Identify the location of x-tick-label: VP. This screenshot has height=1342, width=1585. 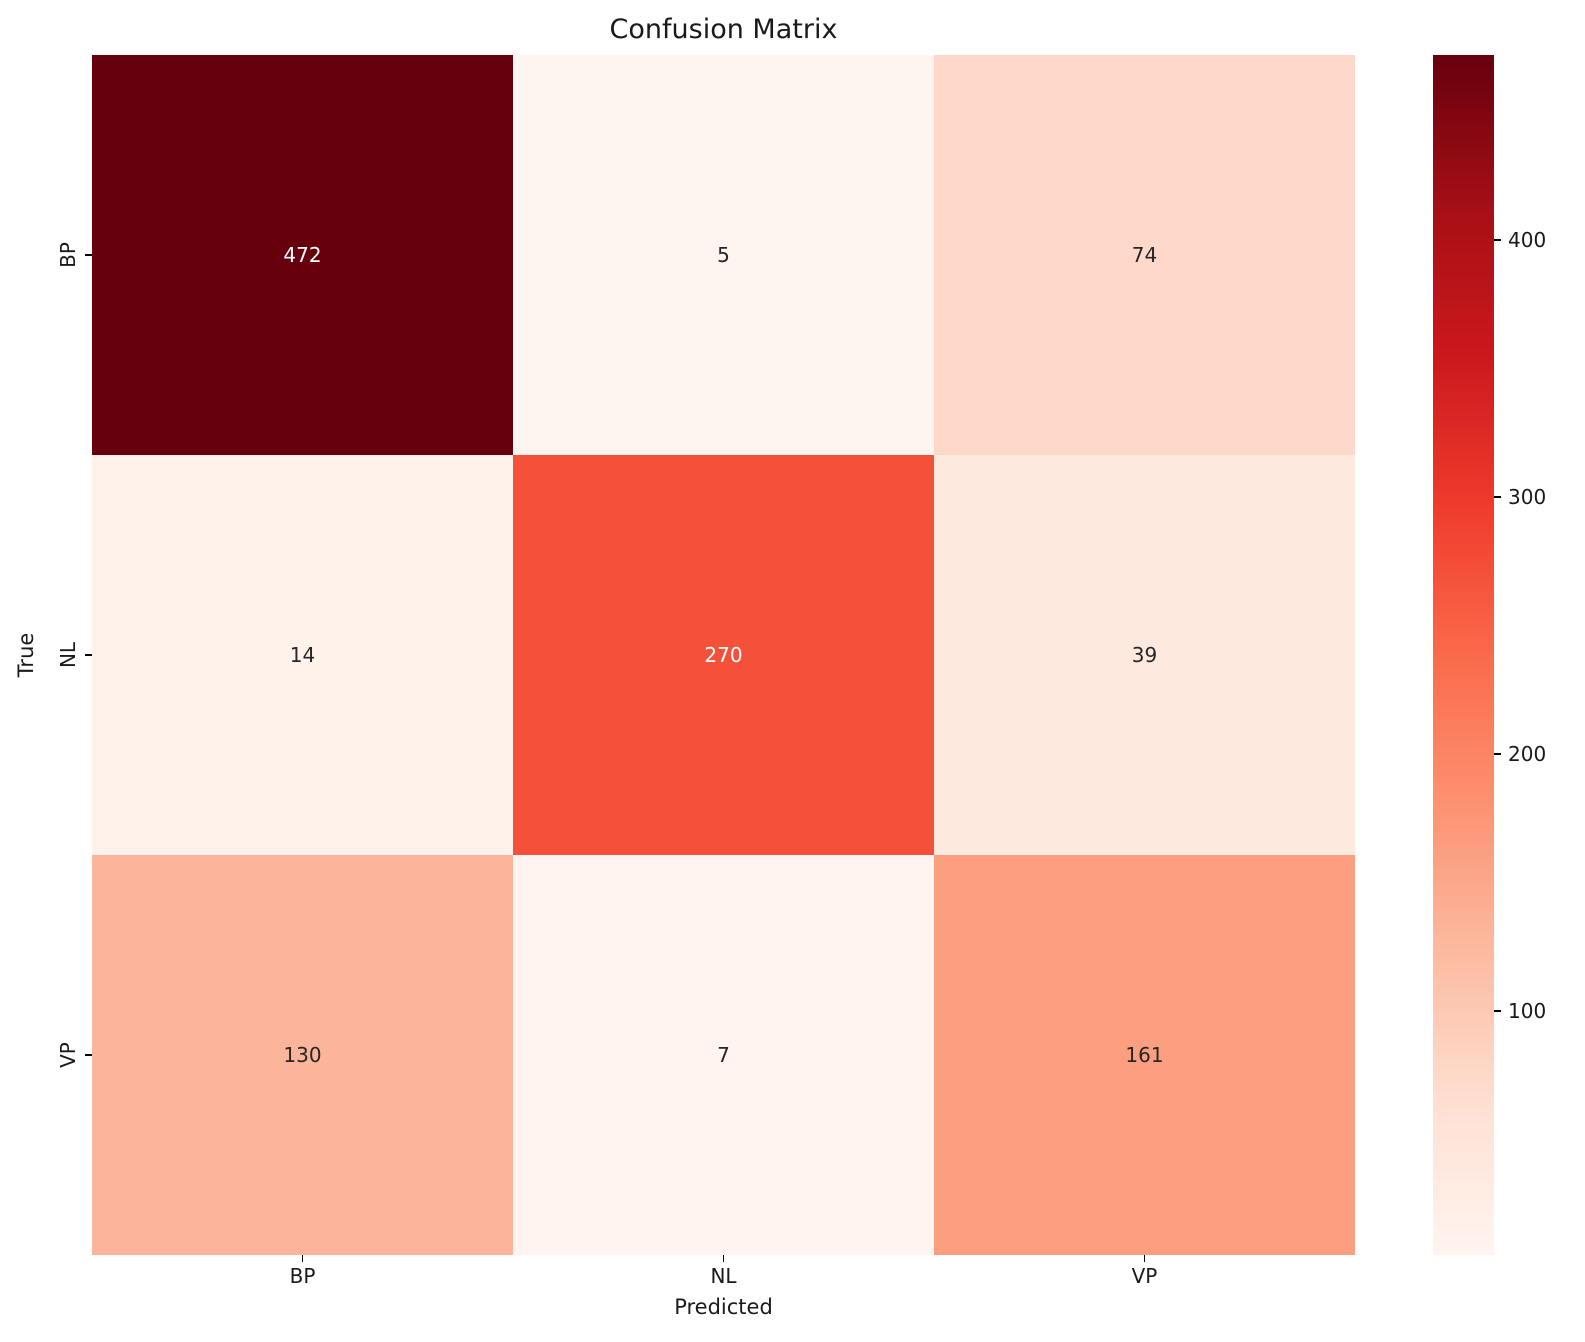
(1144, 1276).